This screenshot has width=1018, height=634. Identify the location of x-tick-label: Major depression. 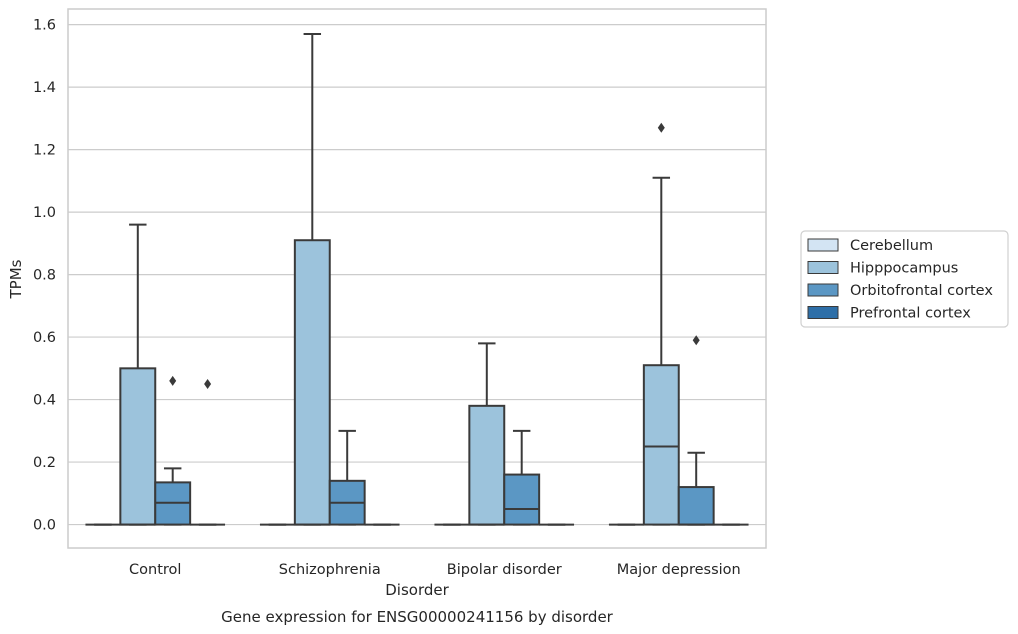
(679, 570).